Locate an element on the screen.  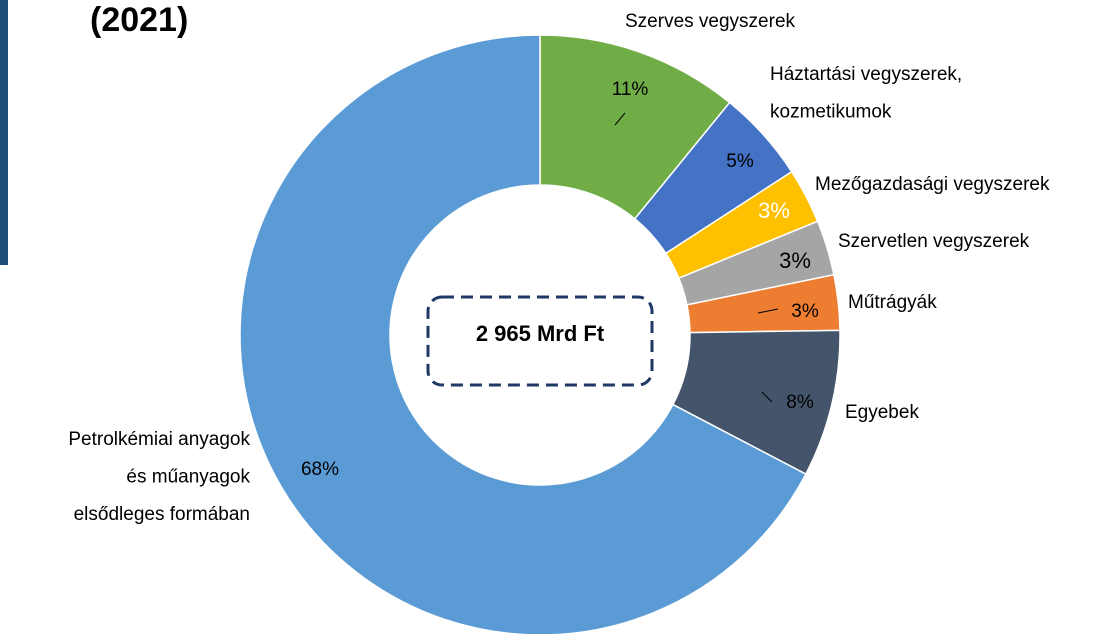
category-label: Egyebek is located at coordinates (882, 412).